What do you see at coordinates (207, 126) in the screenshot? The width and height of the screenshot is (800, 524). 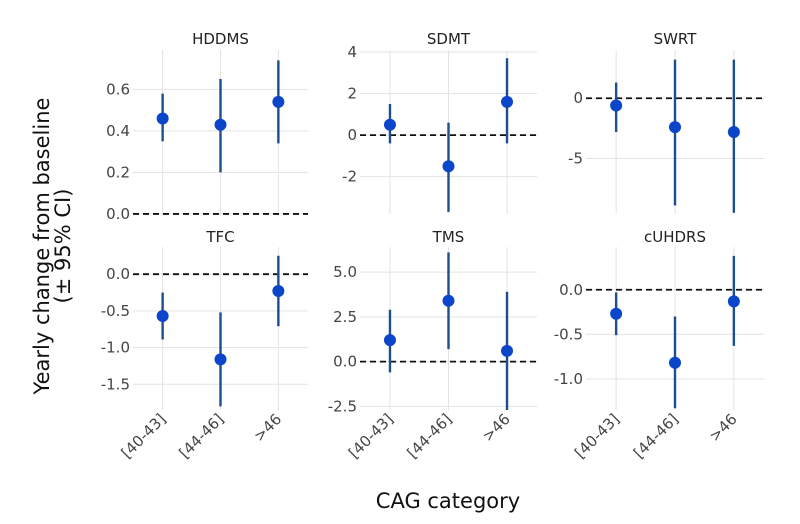 I see `panel-hddms: HDDMS 0.0 0.2 0.4 0.6` at bounding box center [207, 126].